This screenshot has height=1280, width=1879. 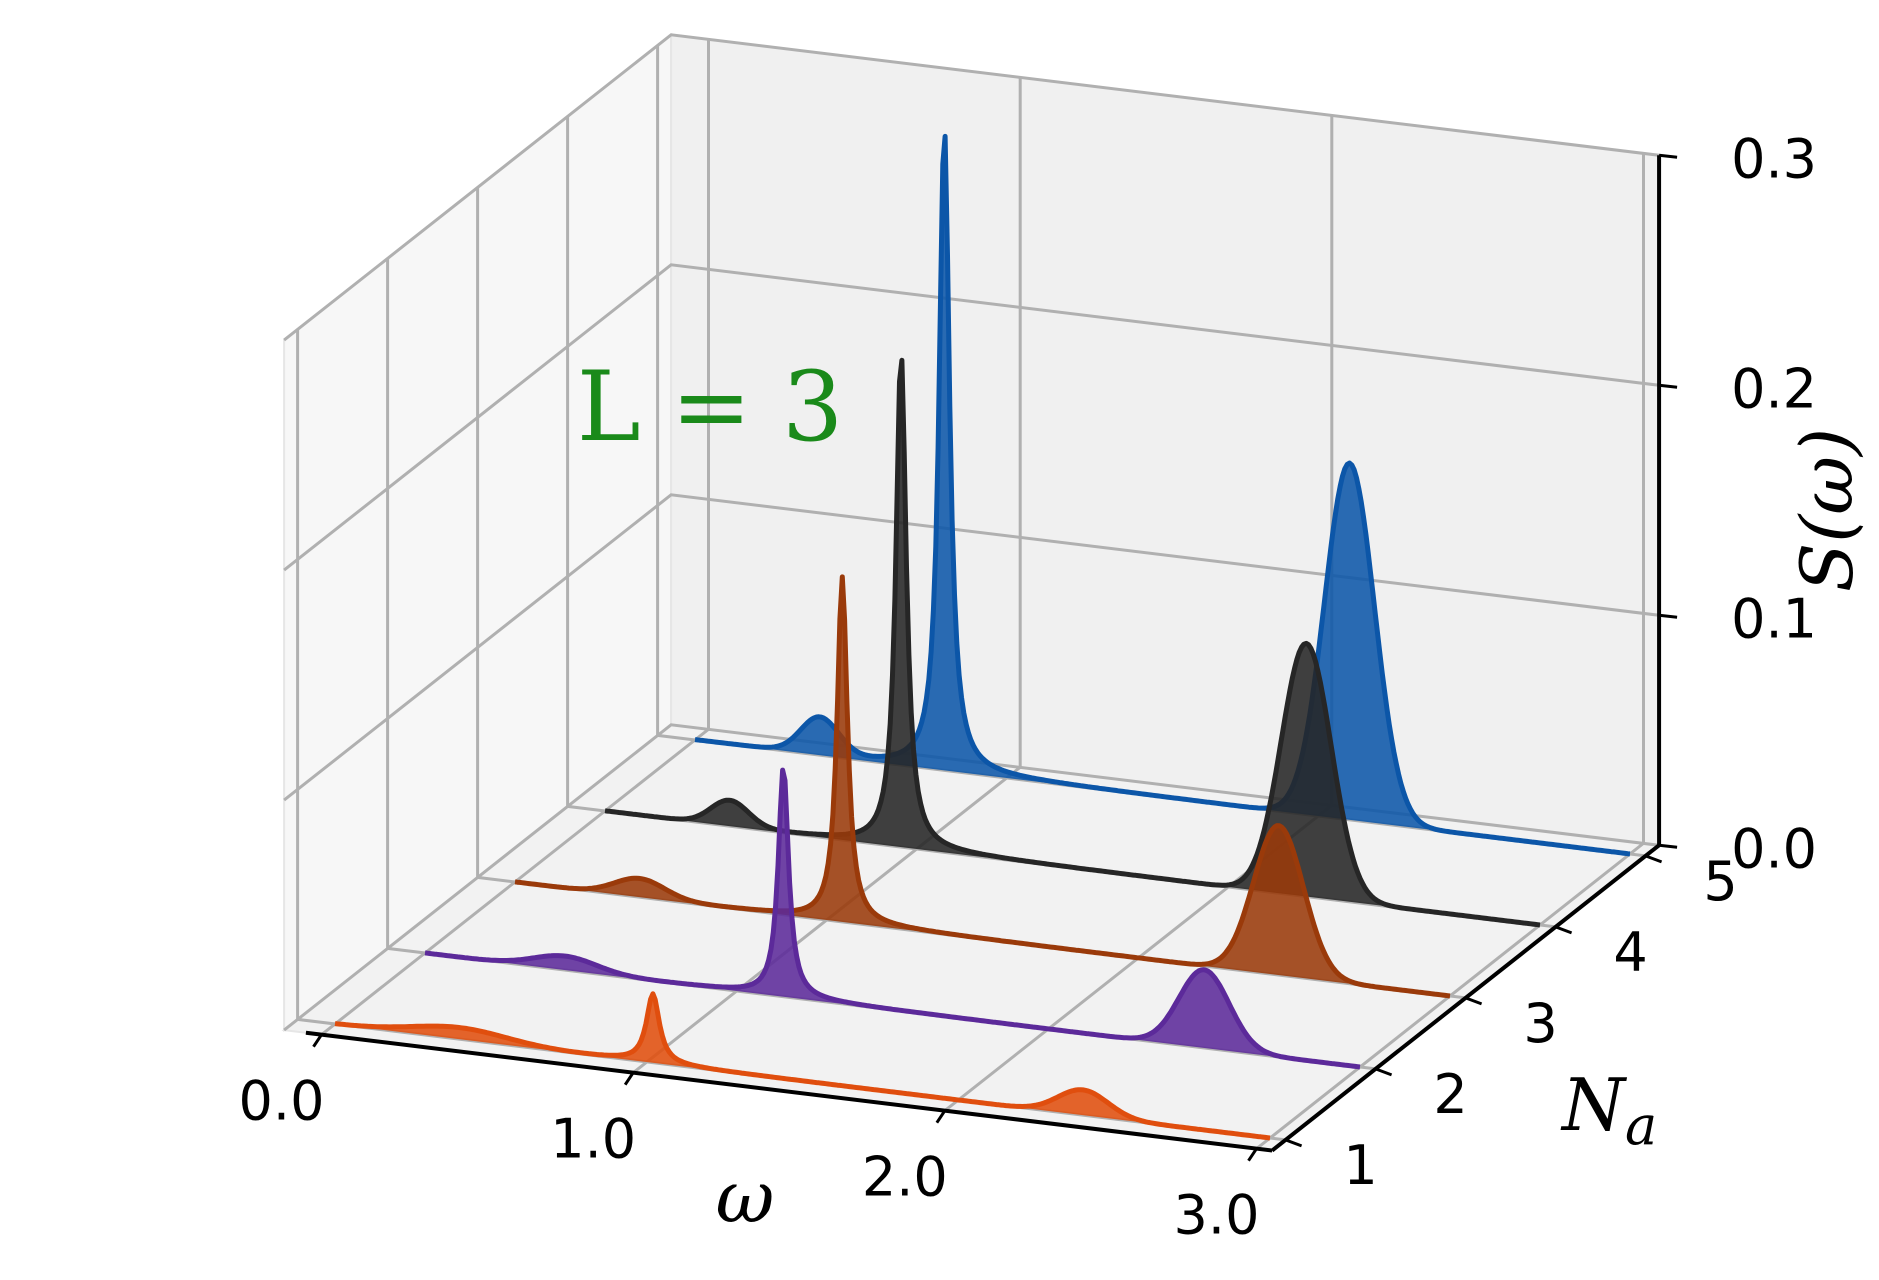 What do you see at coordinates (1720, 881) in the screenshot?
I see `y-tick-label: 5` at bounding box center [1720, 881].